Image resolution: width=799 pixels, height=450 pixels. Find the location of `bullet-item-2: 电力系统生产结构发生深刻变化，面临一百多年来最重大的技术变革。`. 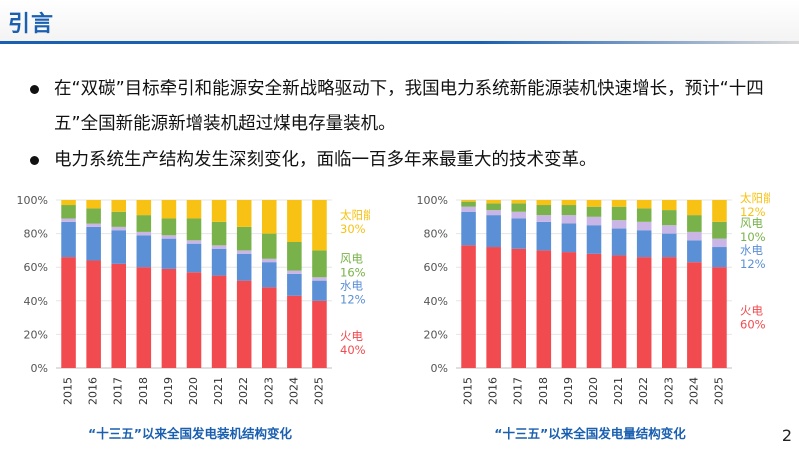

bullet-item-2: 电力系统生产结构发生深刻变化，面临一百多年来最重大的技术变革。 is located at coordinates (400, 160).